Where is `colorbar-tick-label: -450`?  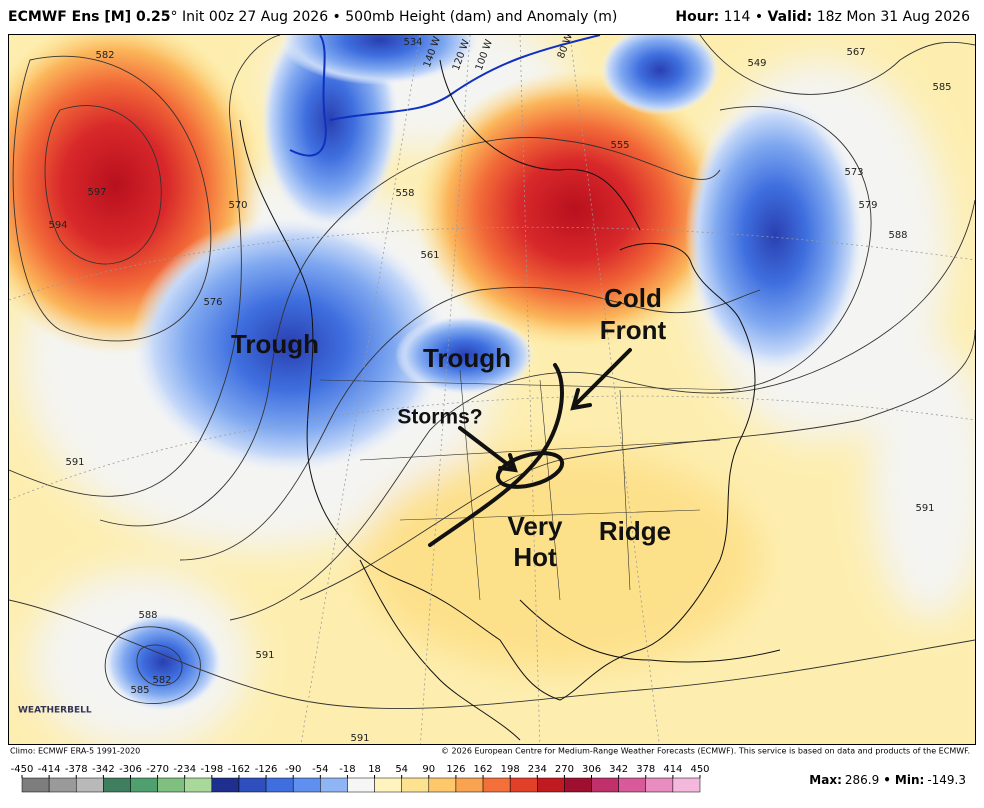 colorbar-tick-label: -450 is located at coordinates (22, 769).